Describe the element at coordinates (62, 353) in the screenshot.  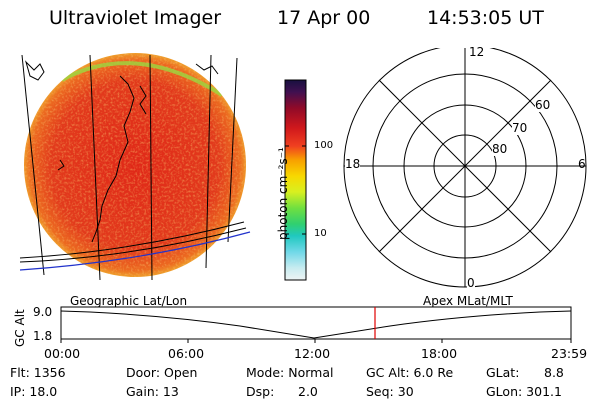
I see `time-tick-0000: 00:00` at that location.